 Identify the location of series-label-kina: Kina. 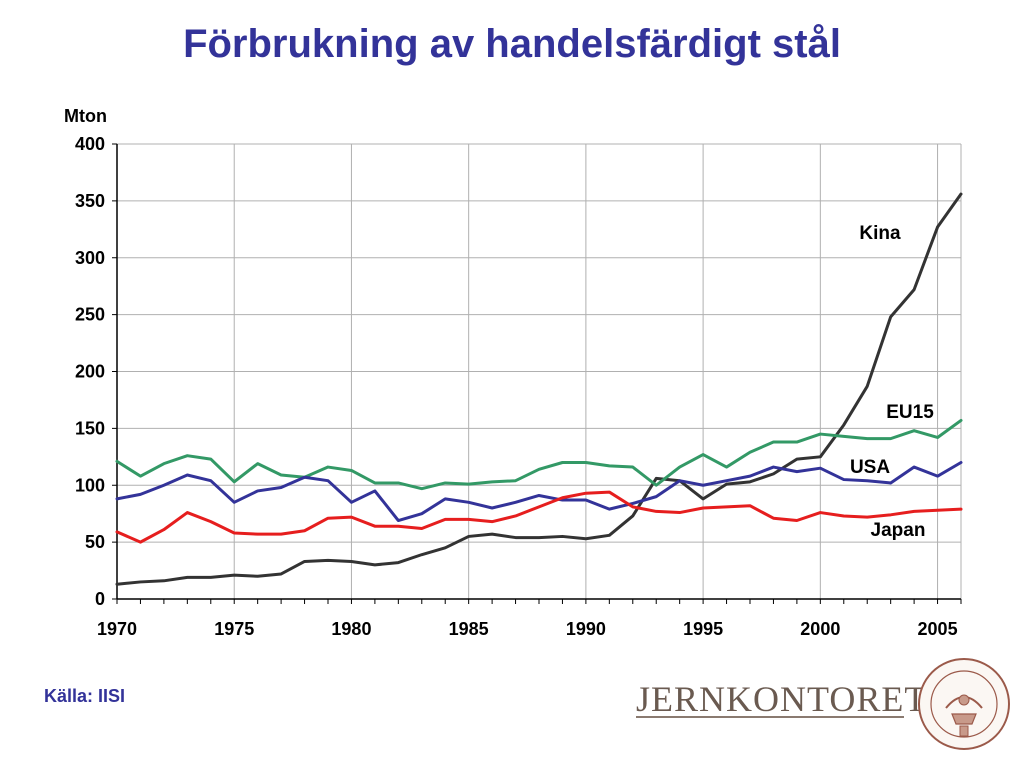
(880, 233).